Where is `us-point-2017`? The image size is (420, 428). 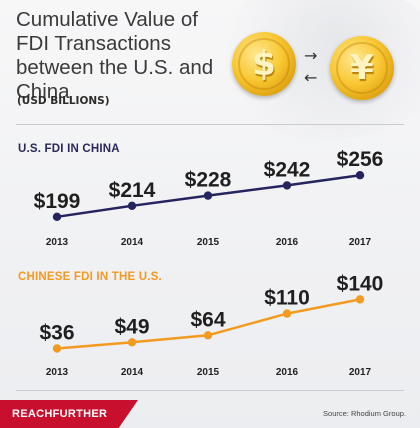
us-point-2017 is located at coordinates (360, 175).